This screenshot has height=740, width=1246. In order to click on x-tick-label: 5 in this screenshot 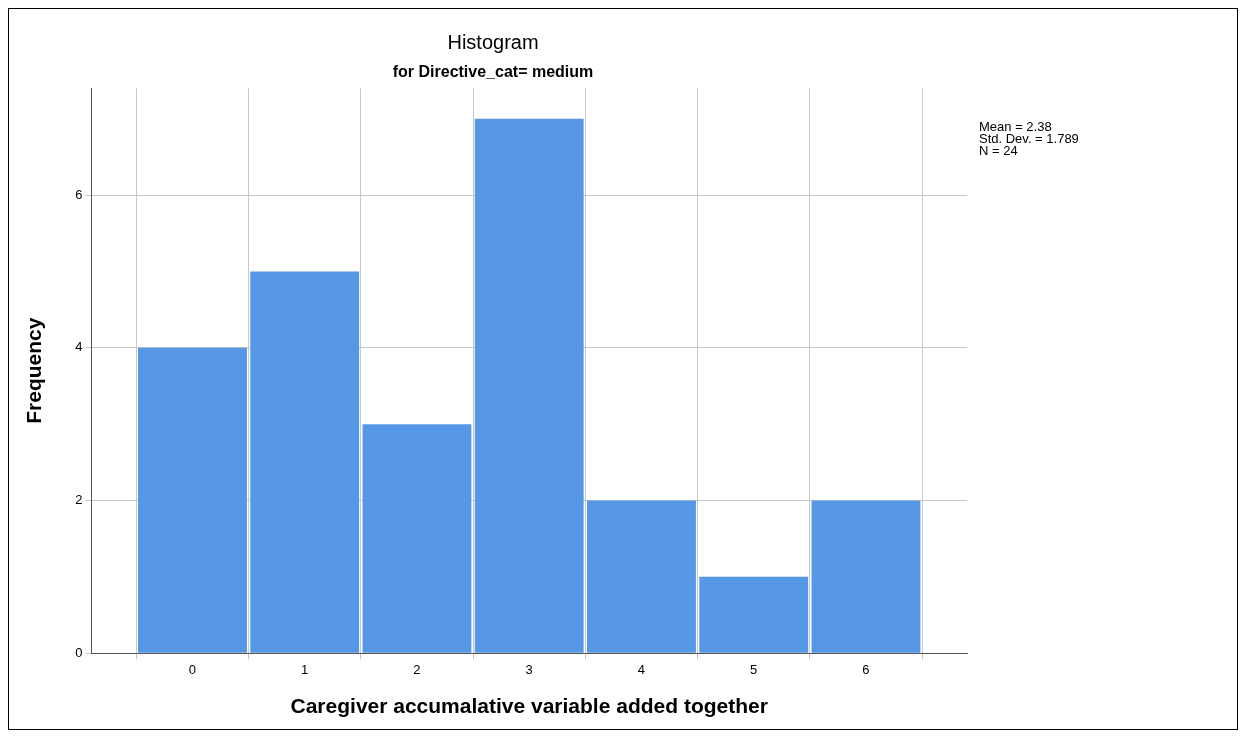, I will do `click(754, 669)`.